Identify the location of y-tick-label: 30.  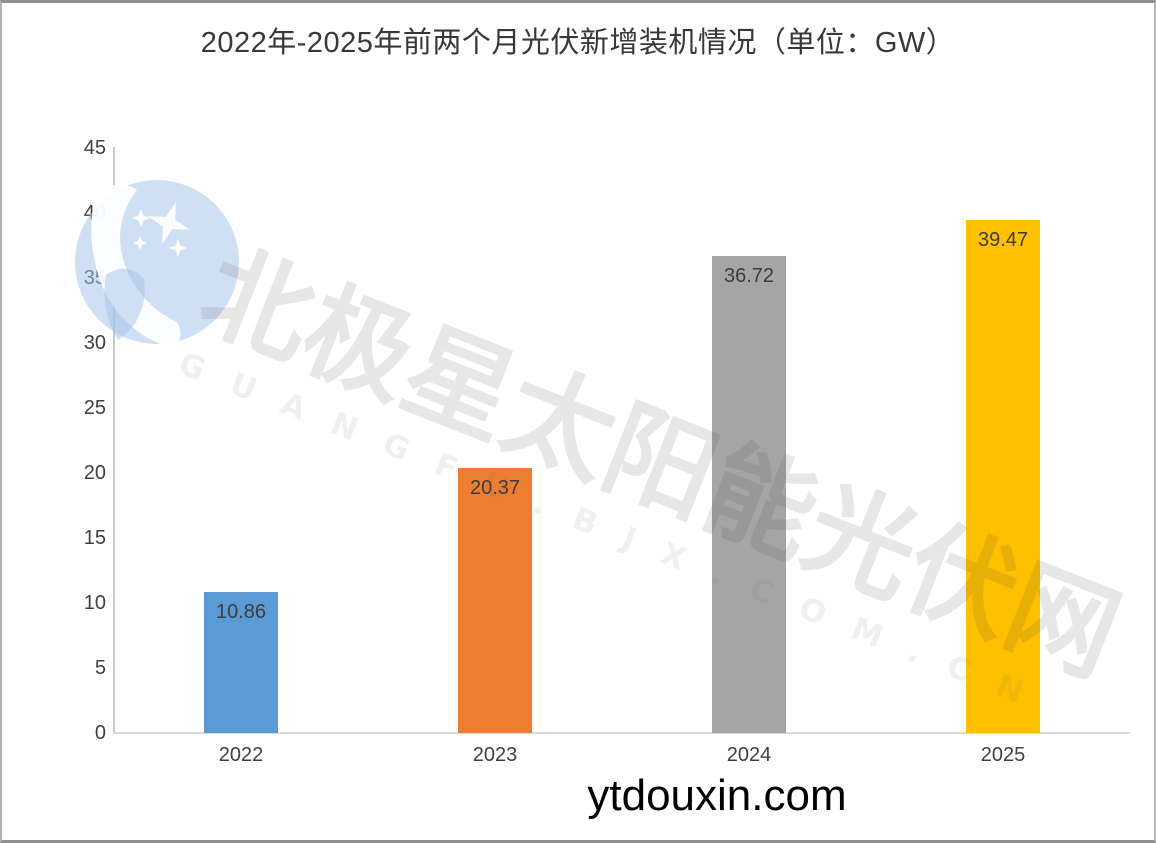
(94, 343).